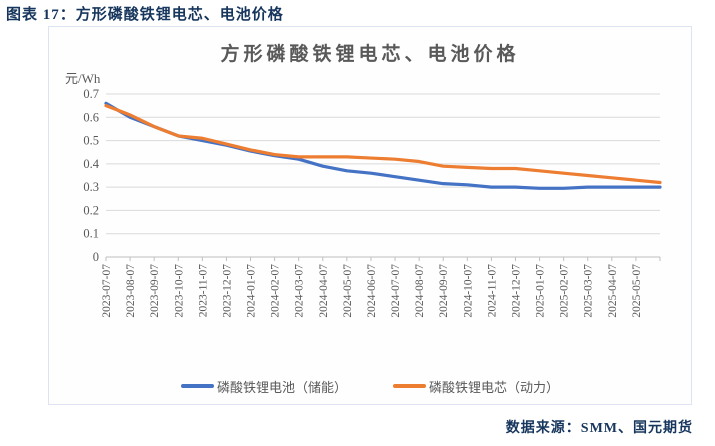  Describe the element at coordinates (494, 387) in the screenshot. I see `legend-label-power: 磷酸铁锂电芯（动力）` at that location.